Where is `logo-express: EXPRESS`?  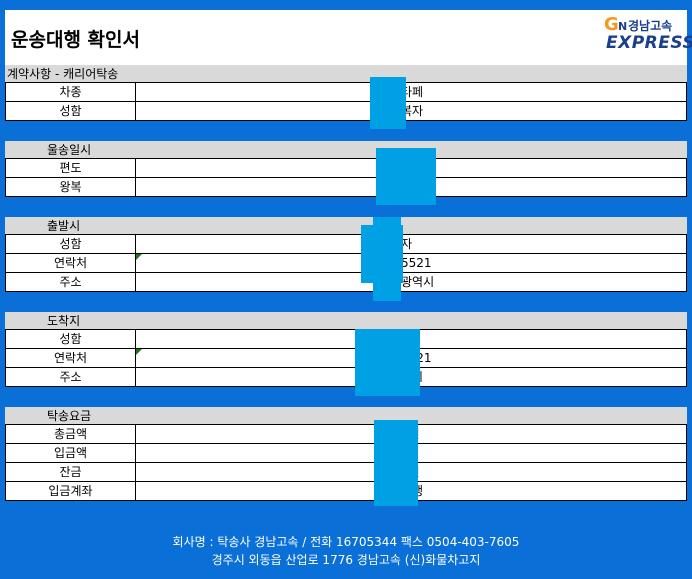 logo-express: EXPRESS is located at coordinates (649, 43).